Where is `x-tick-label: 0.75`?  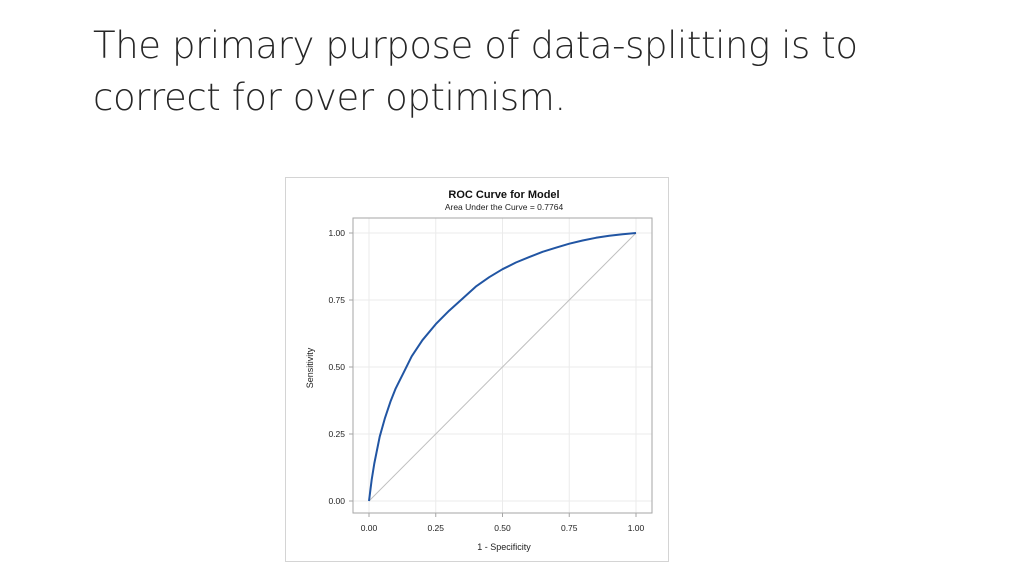
x-tick-label: 0.75 is located at coordinates (569, 528).